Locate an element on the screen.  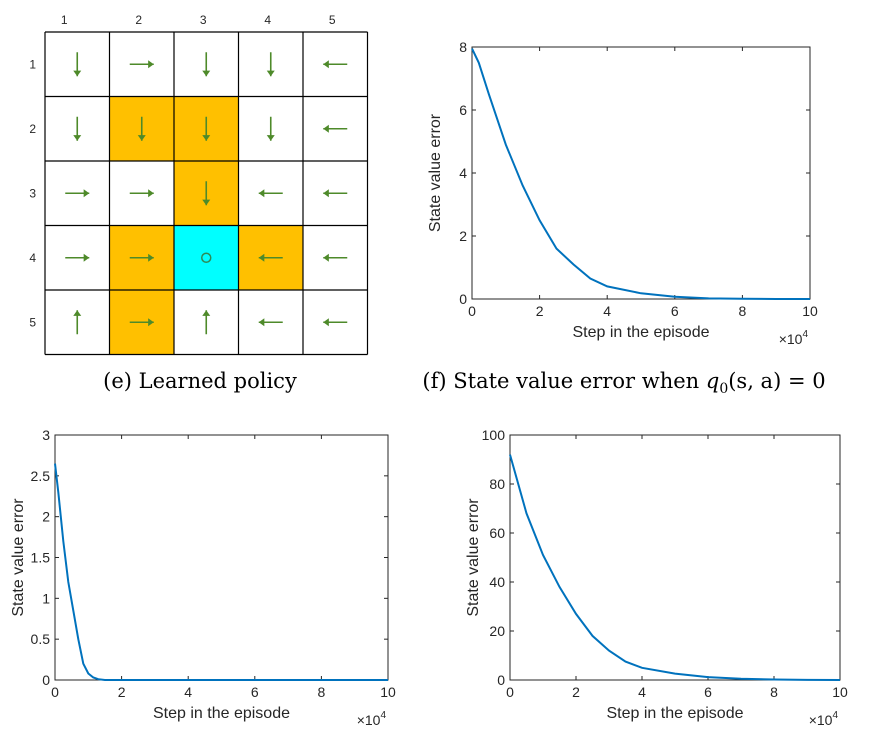
caption-f: (f) State value error when q0(s, a) = 0 is located at coordinates (623, 383).